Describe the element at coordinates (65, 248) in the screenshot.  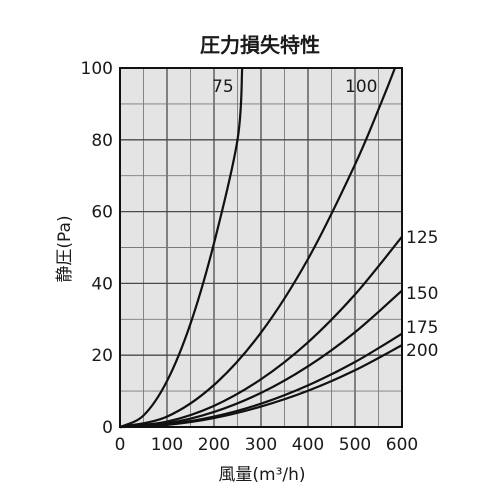
I see `y-axis-label: 静圧(Pa)` at that location.